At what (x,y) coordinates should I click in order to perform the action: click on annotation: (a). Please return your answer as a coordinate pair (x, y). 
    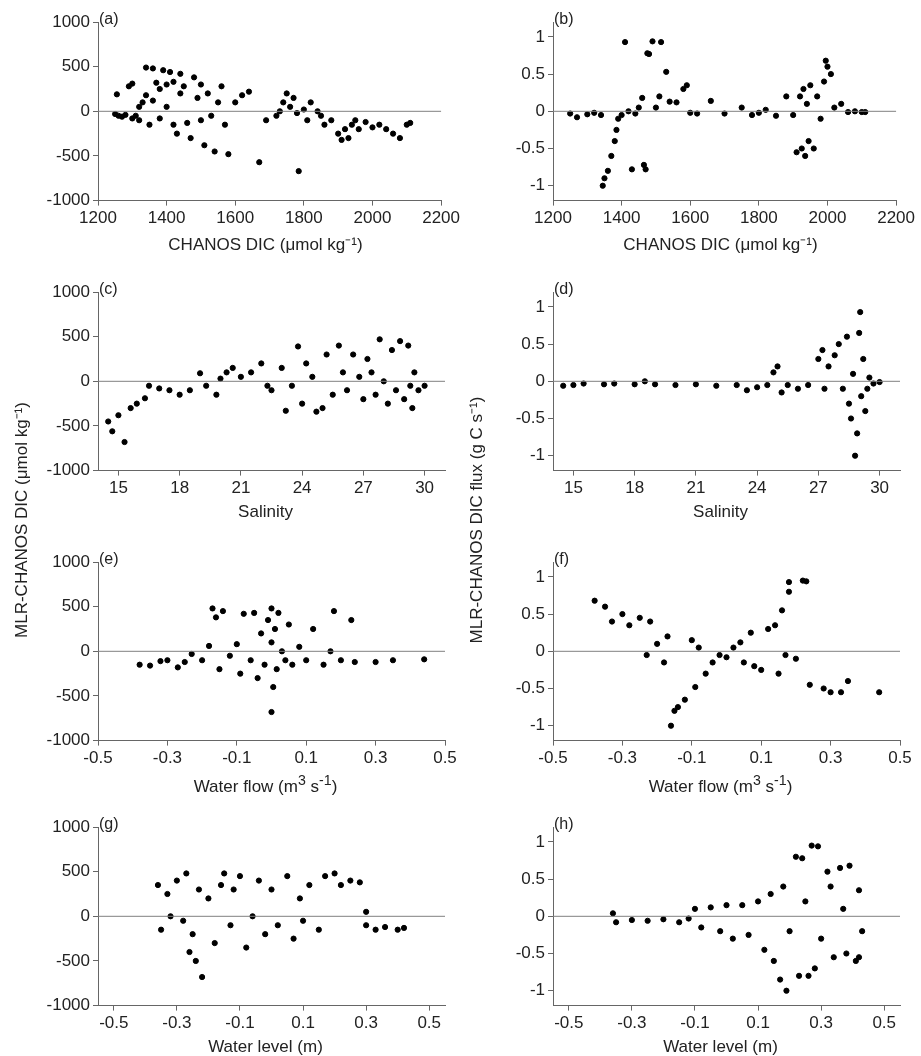
    Looking at the image, I should click on (109, 19).